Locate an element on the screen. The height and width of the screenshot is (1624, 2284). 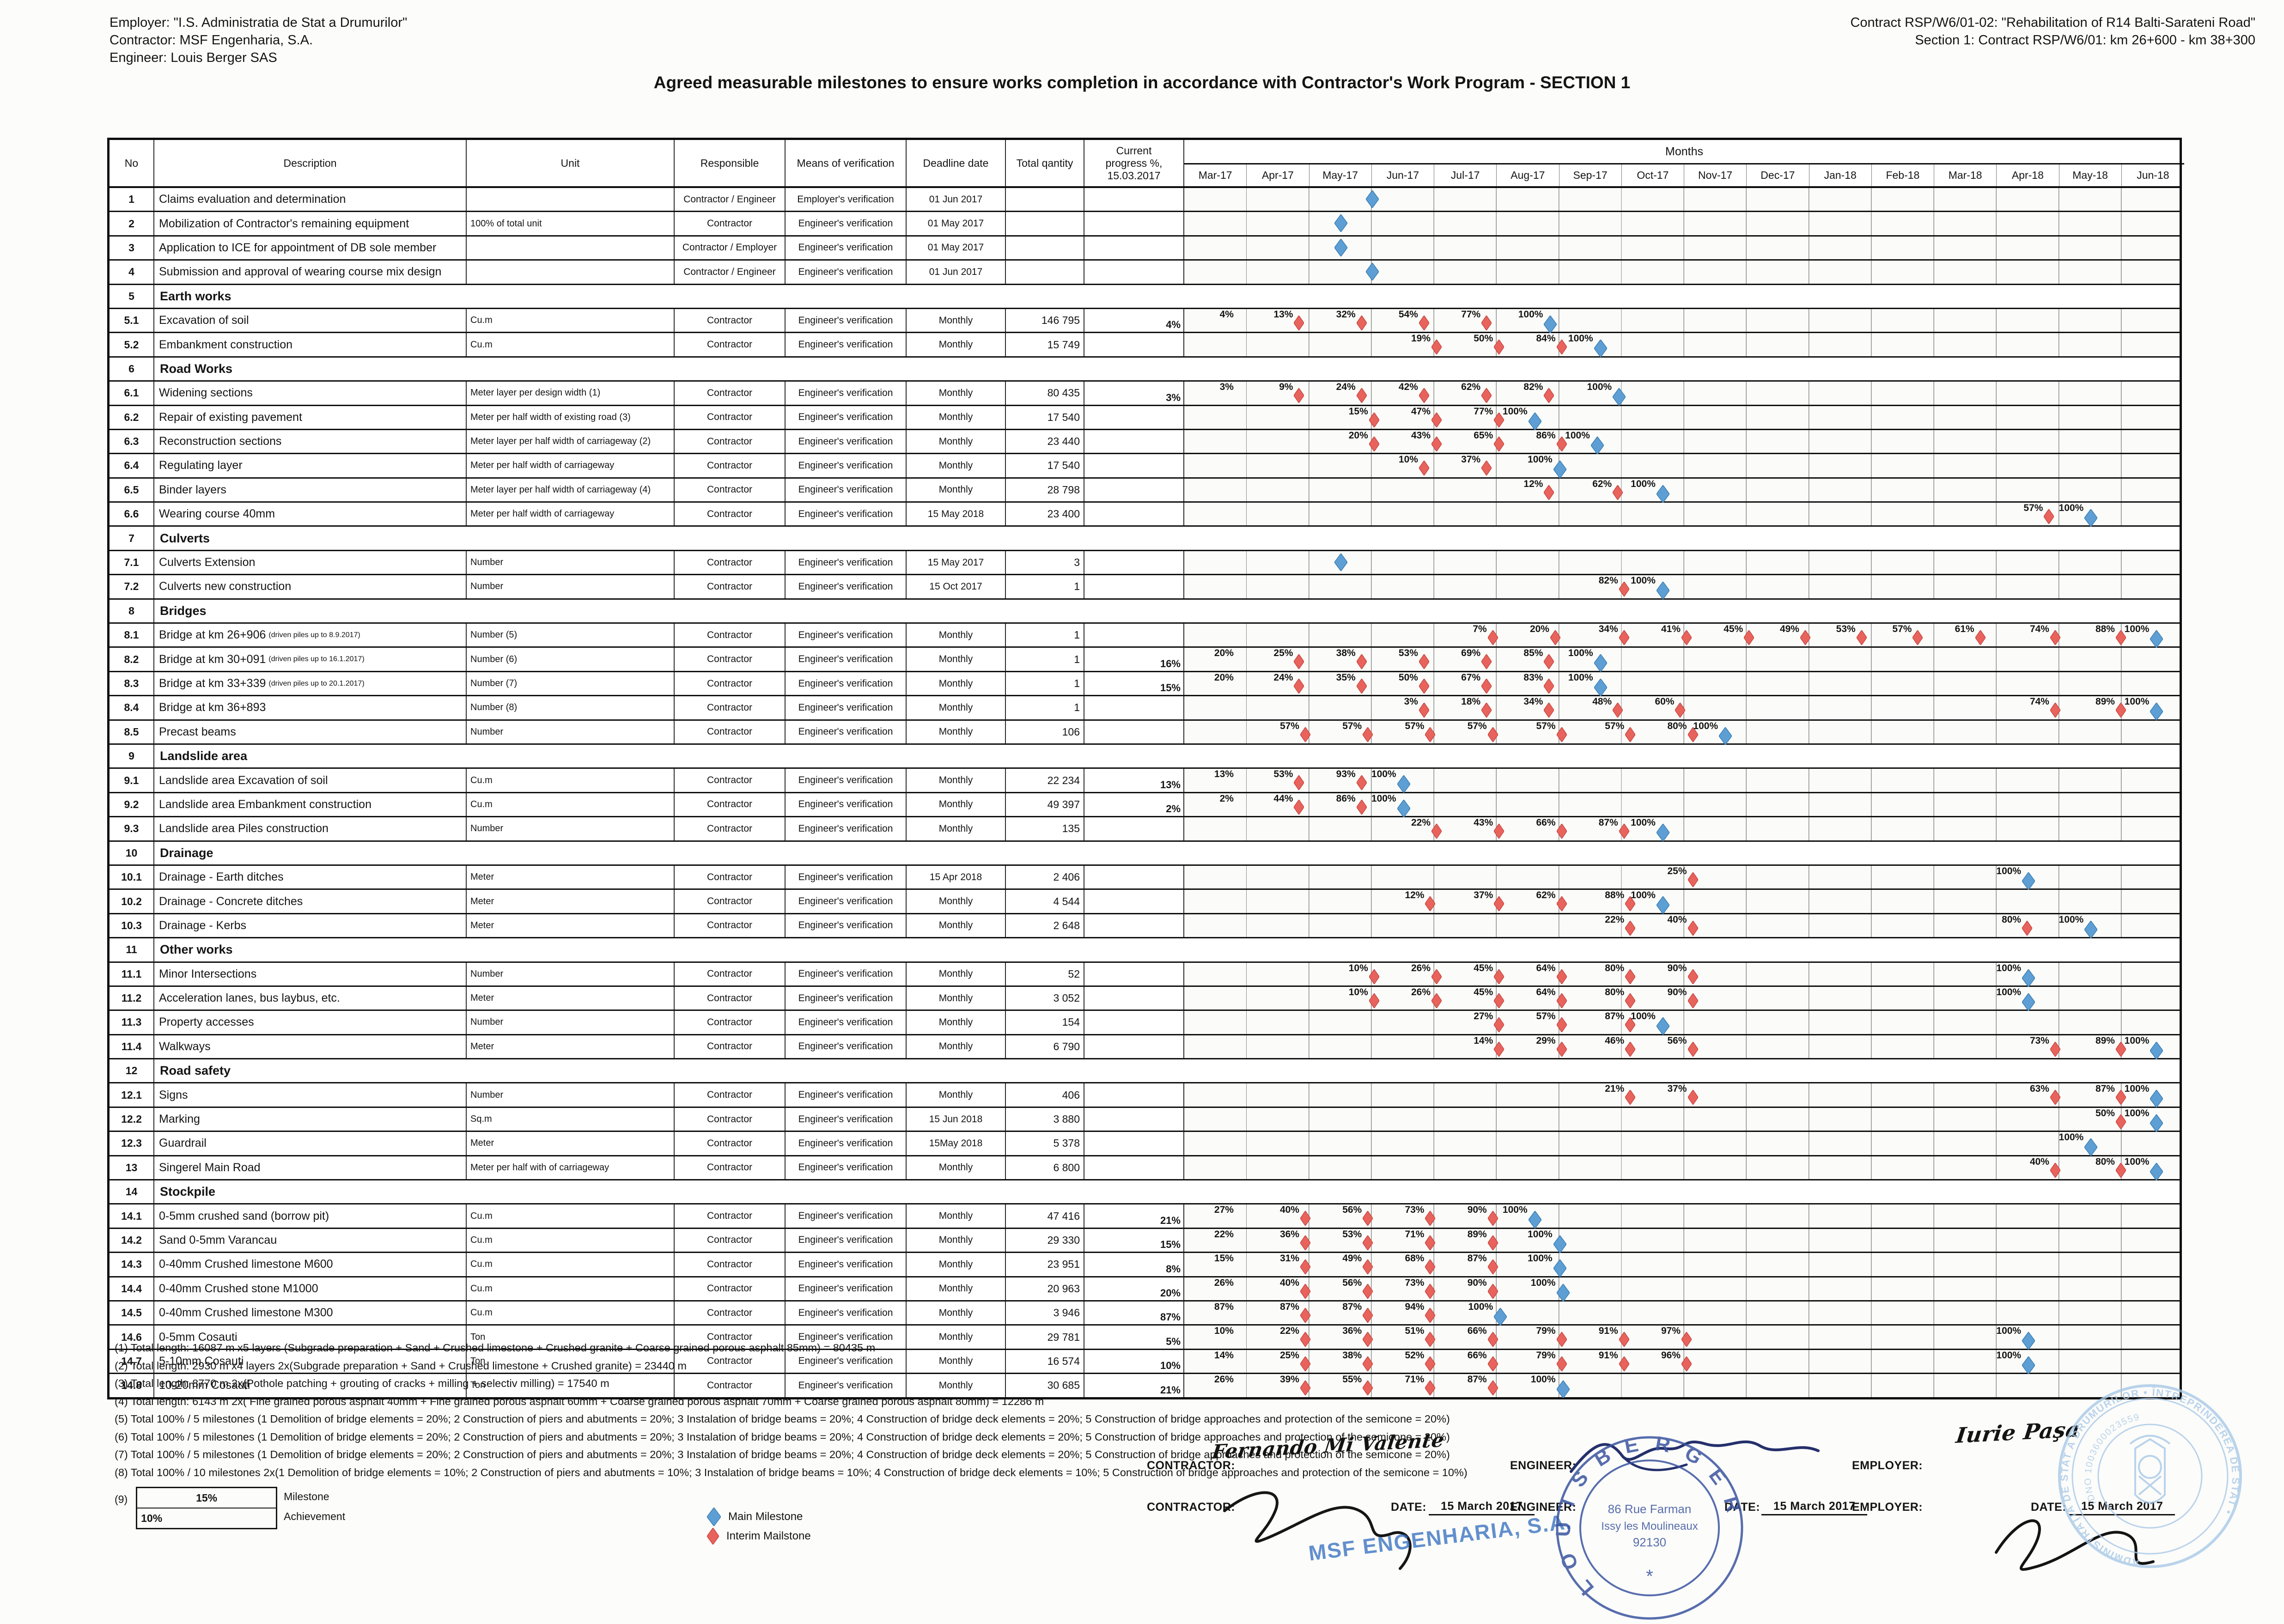
row-no: 12.3 is located at coordinates (132, 1143).